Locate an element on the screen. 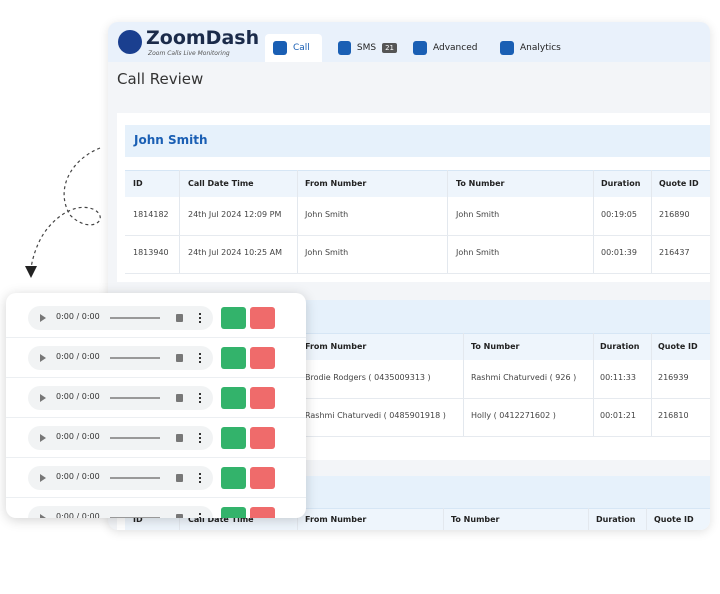 The image size is (720, 594). table-cell: 1813940 is located at coordinates (151, 252).